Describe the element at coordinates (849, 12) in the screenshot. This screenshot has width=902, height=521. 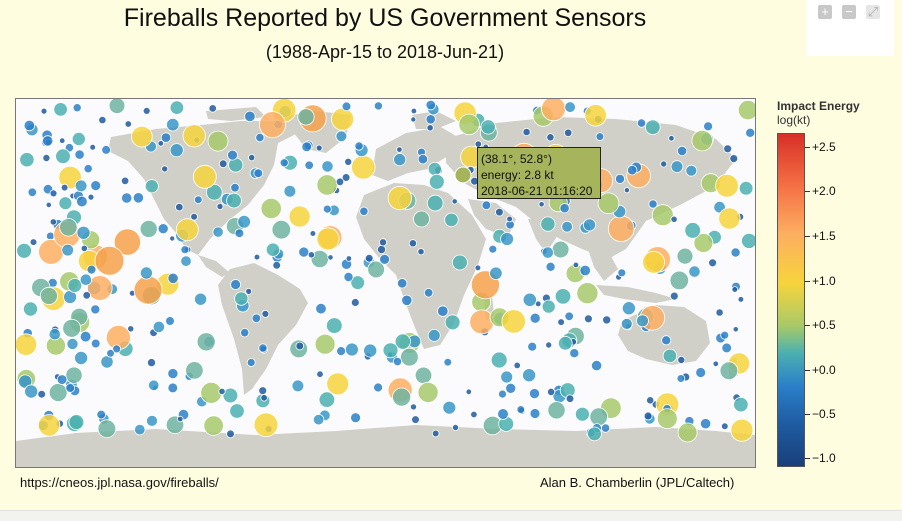
I see `minus-icon: −` at that location.